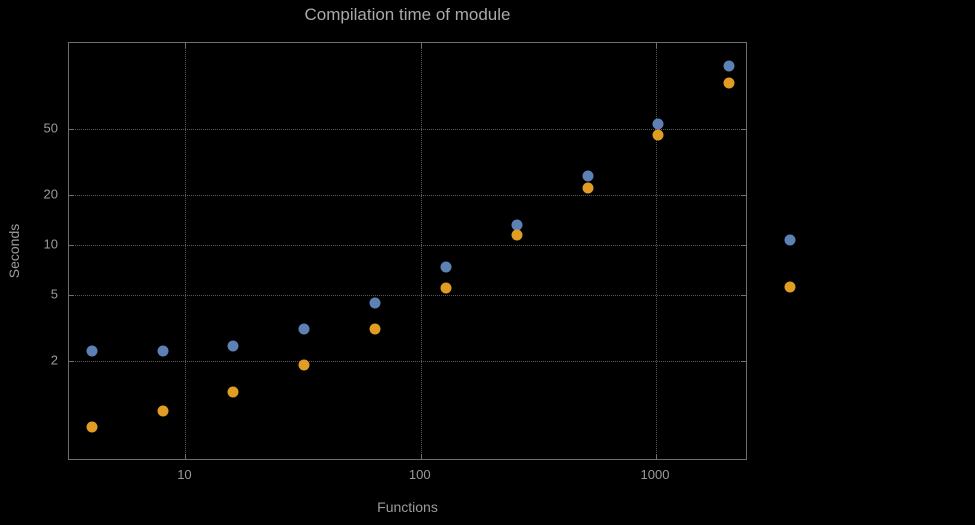 The image size is (975, 525). Describe the element at coordinates (54, 360) in the screenshot. I see `y-tick-label: 2` at that location.